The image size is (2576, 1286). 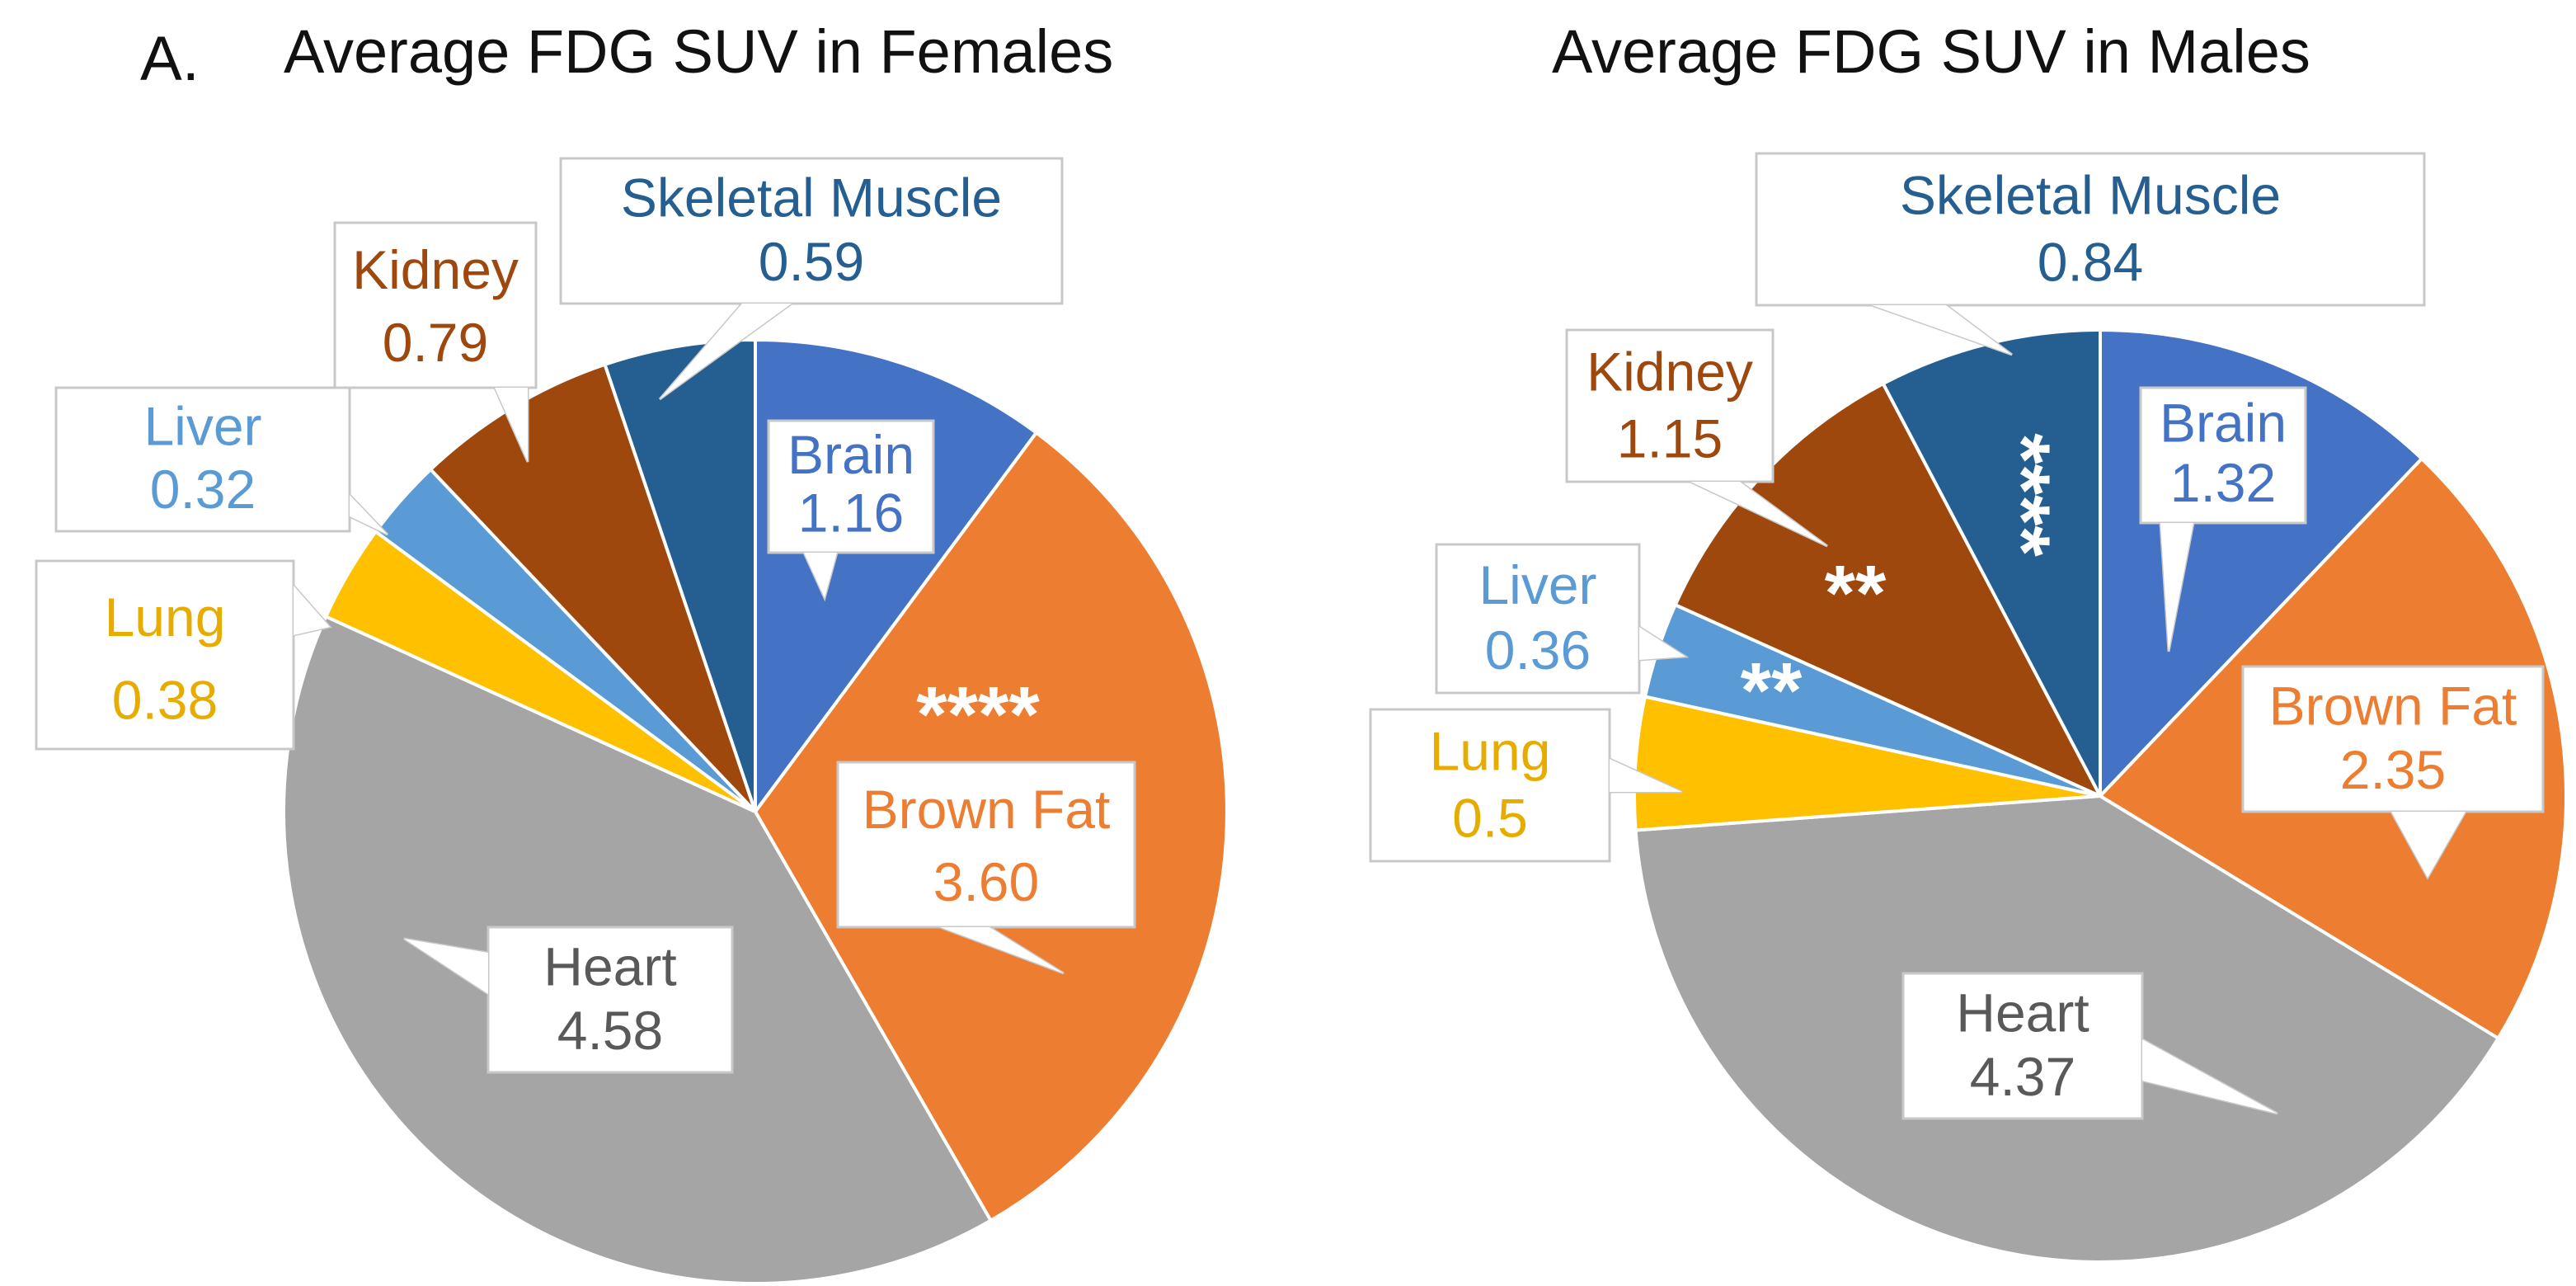 What do you see at coordinates (2022, 495) in the screenshot?
I see `significance-stars-skeletal-muscle: ****` at bounding box center [2022, 495].